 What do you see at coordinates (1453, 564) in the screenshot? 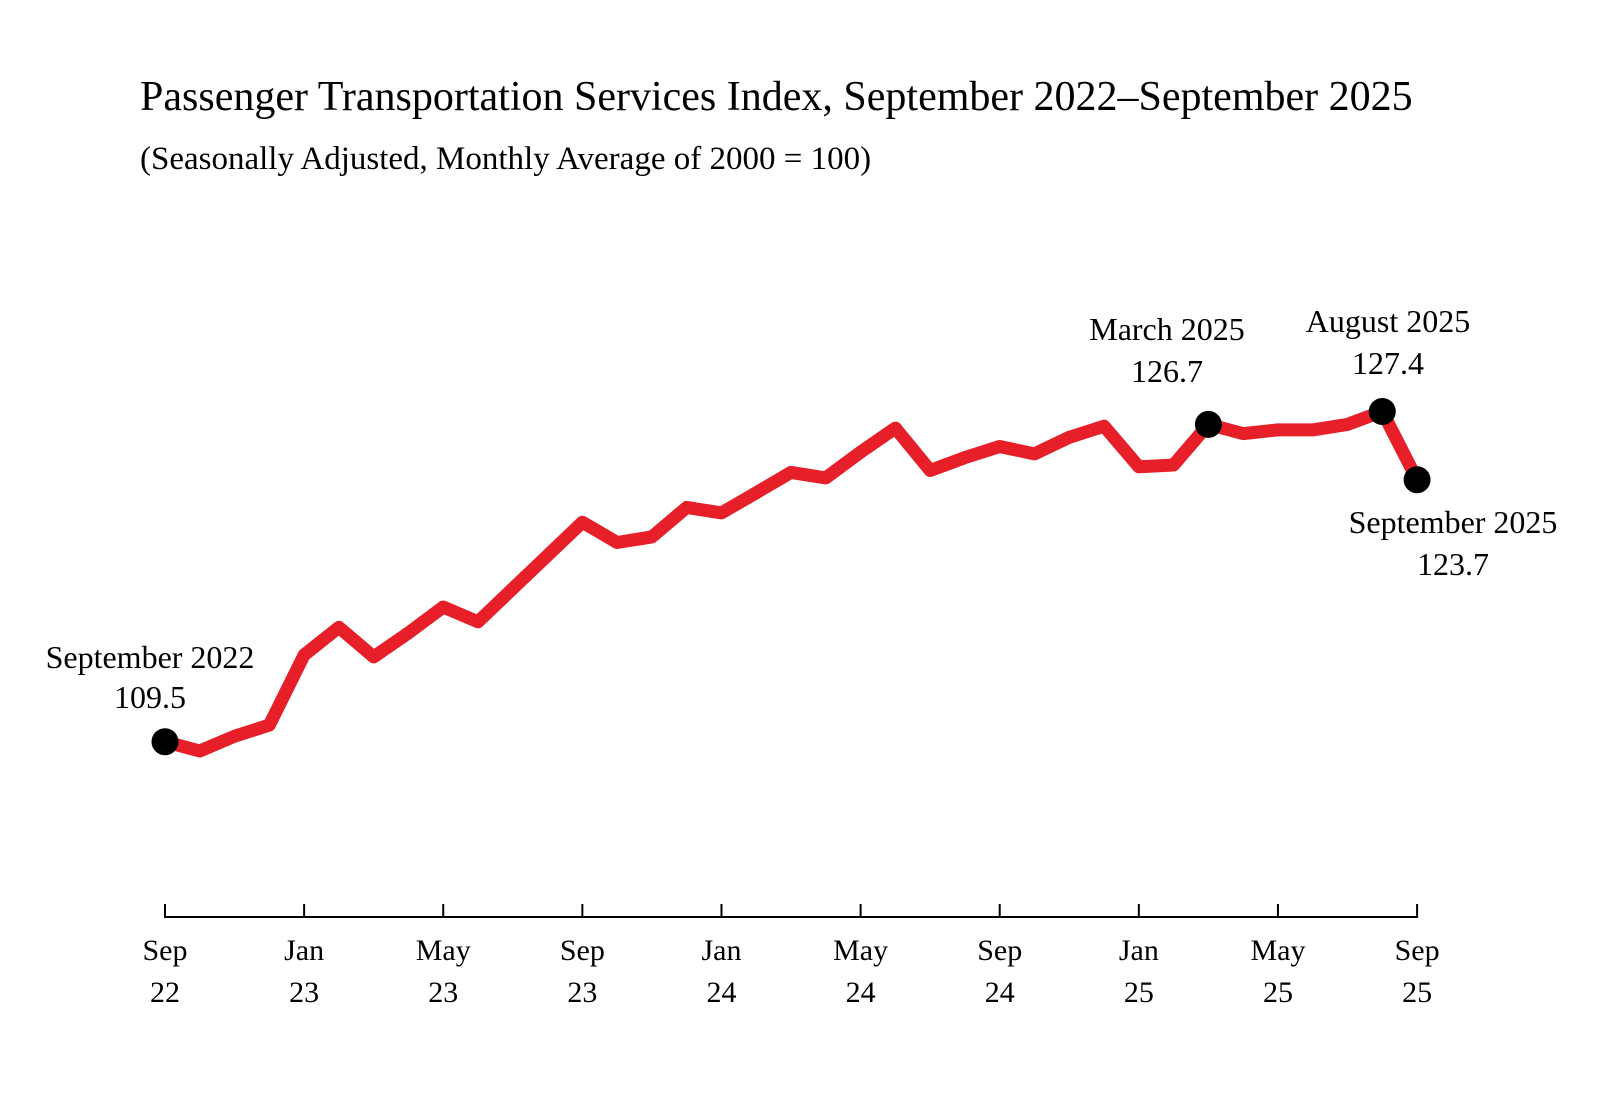
I see `annotation-value-sep-2025: 123.7` at bounding box center [1453, 564].